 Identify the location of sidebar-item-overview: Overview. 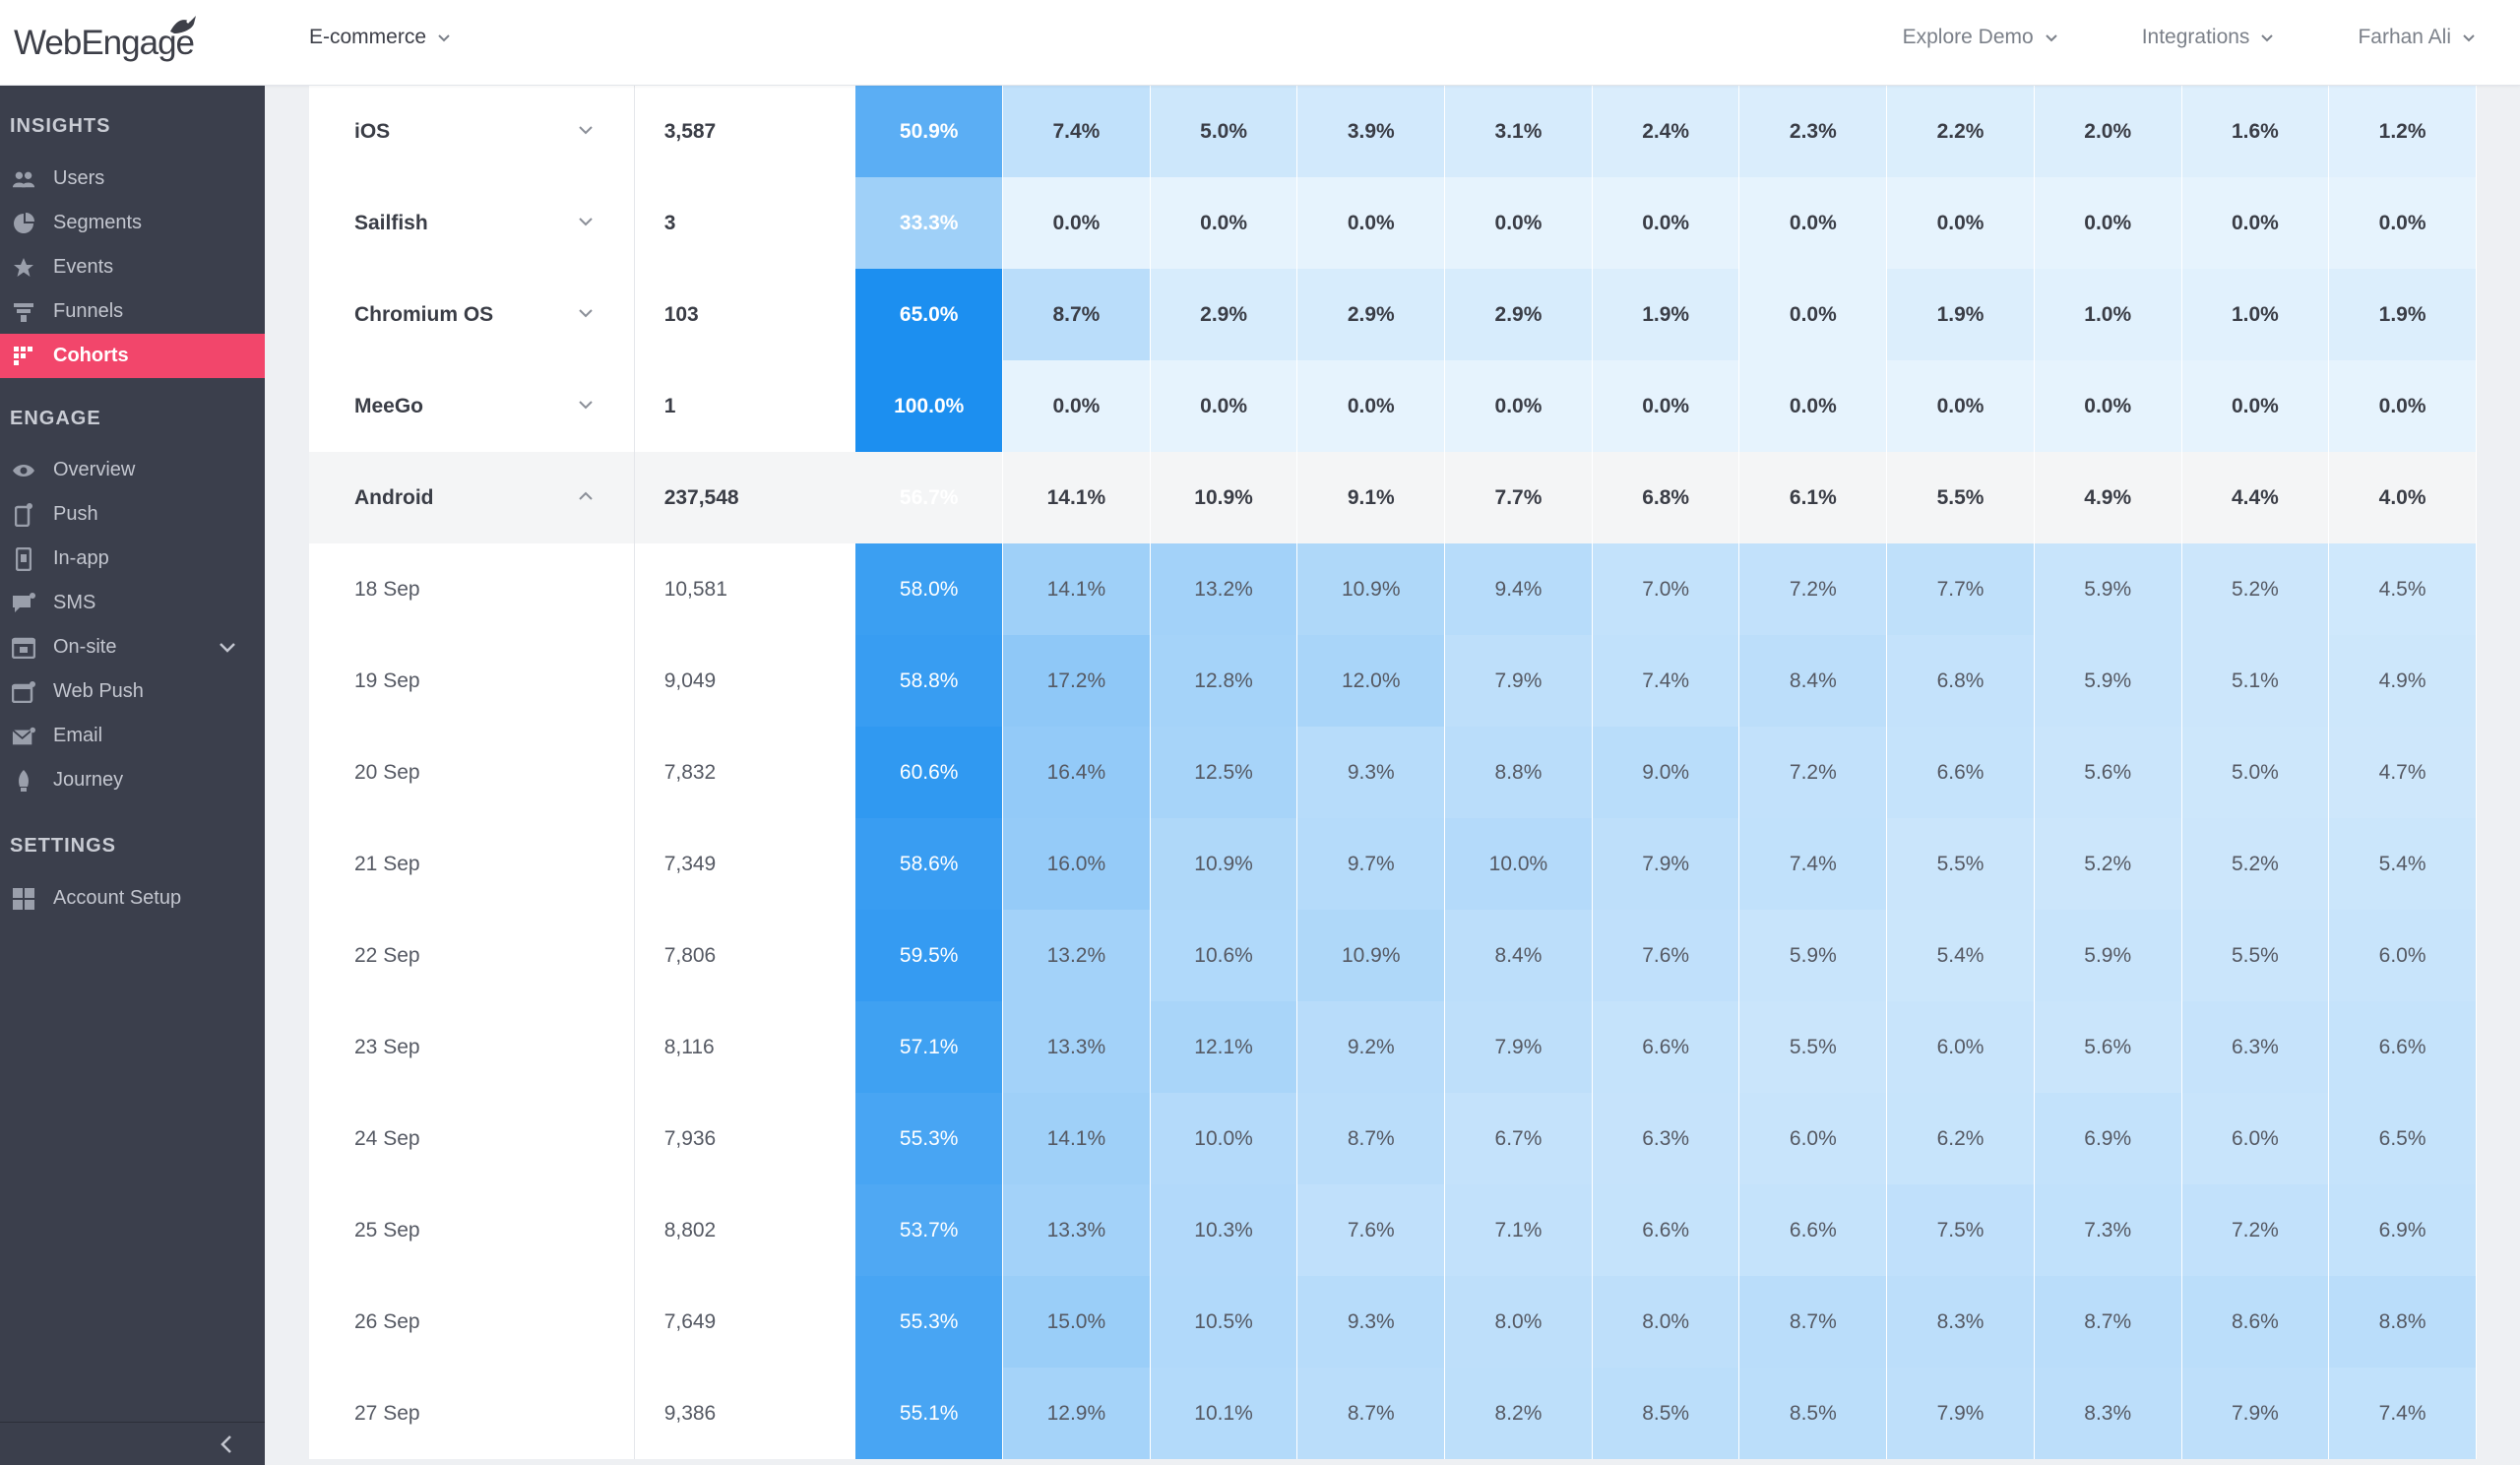
(132, 470).